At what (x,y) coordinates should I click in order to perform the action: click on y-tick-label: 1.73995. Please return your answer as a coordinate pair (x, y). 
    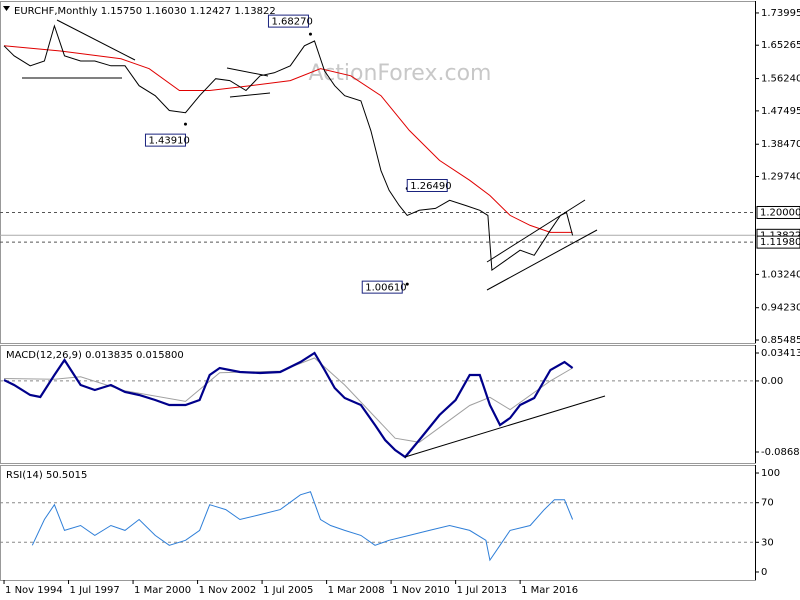
    Looking at the image, I should click on (780, 13).